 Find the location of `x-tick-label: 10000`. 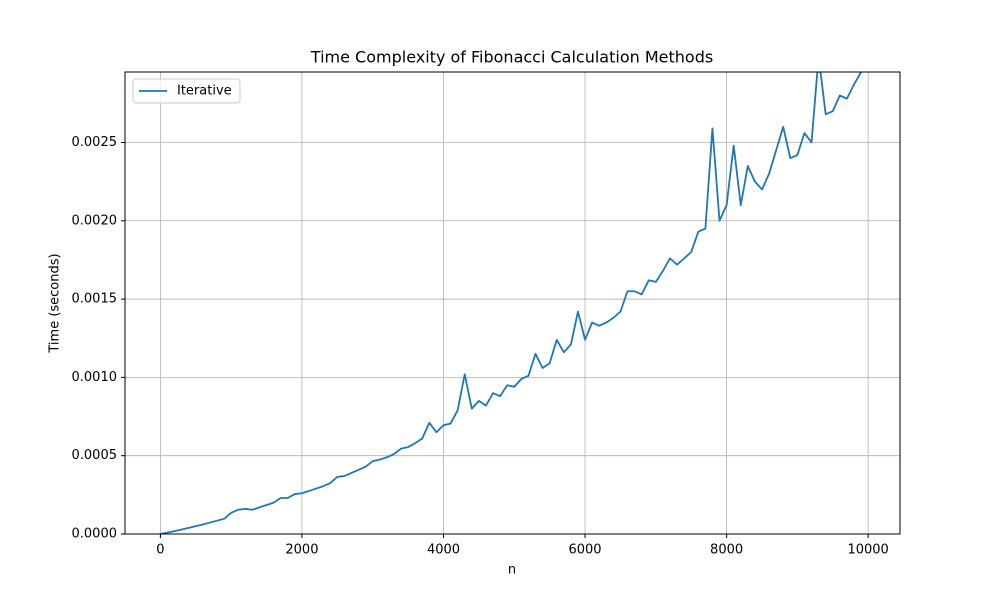

x-tick-label: 10000 is located at coordinates (867, 550).